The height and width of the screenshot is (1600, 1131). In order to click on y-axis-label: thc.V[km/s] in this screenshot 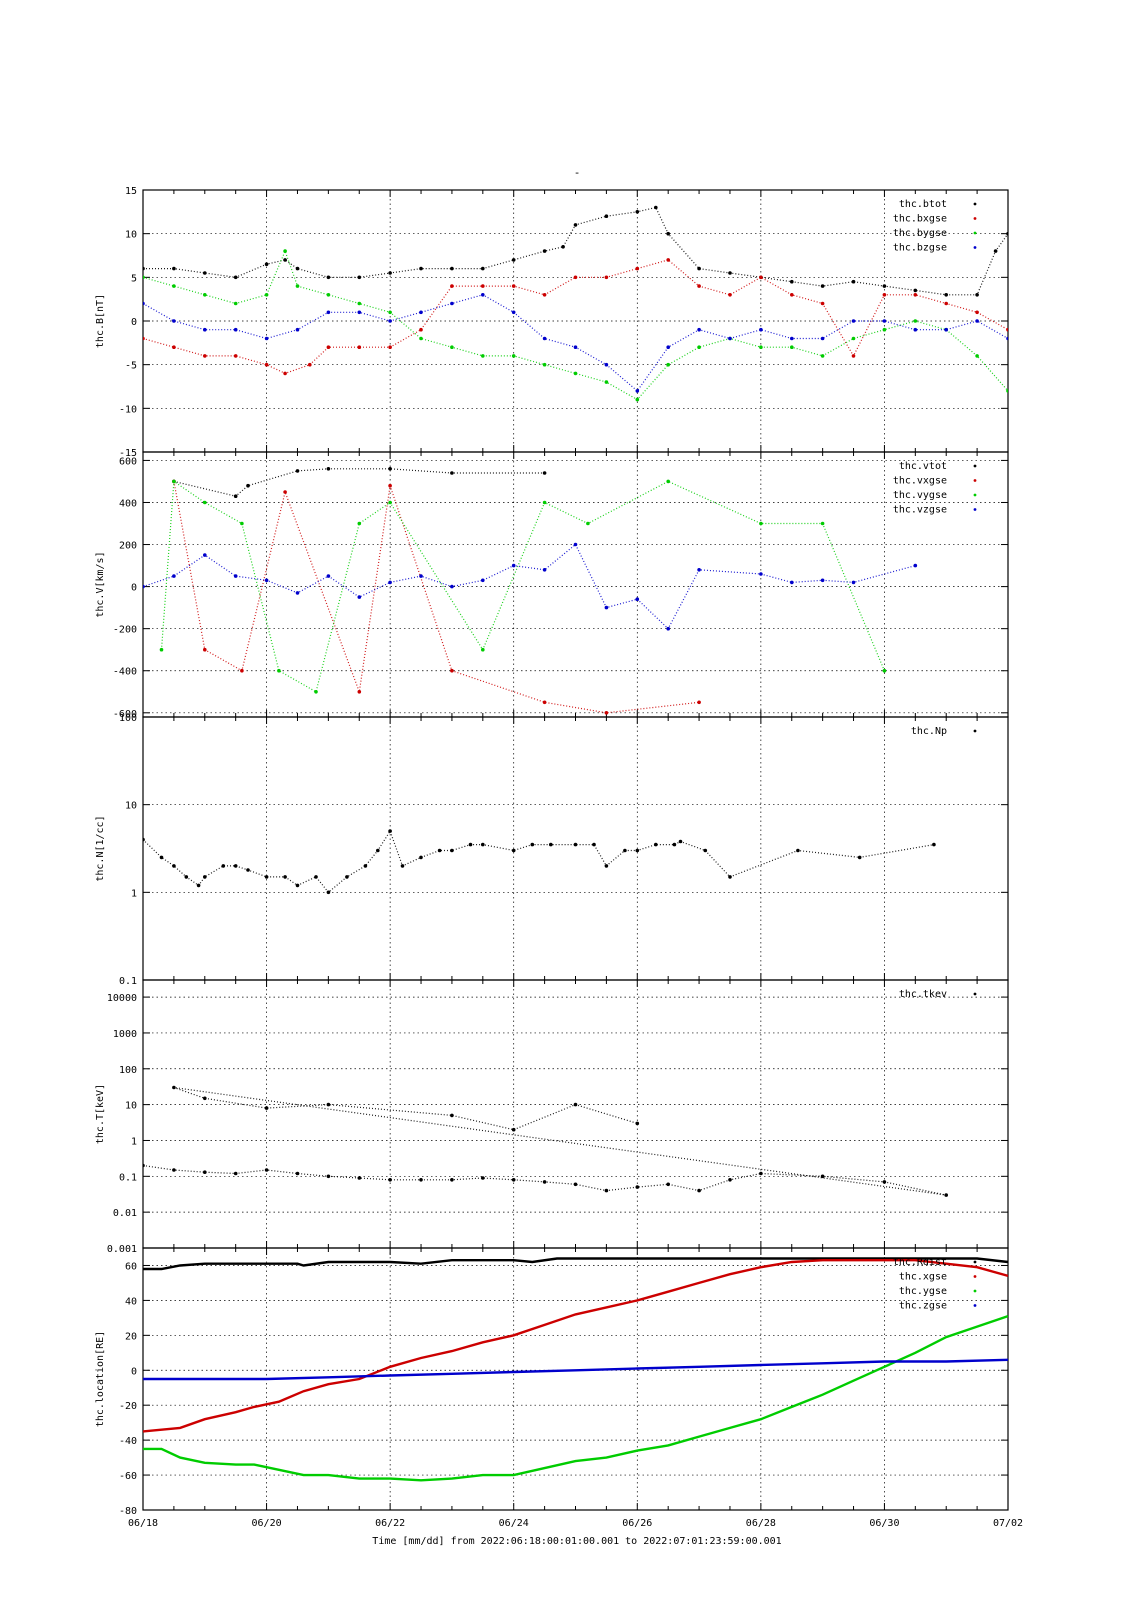, I will do `click(100, 584)`.